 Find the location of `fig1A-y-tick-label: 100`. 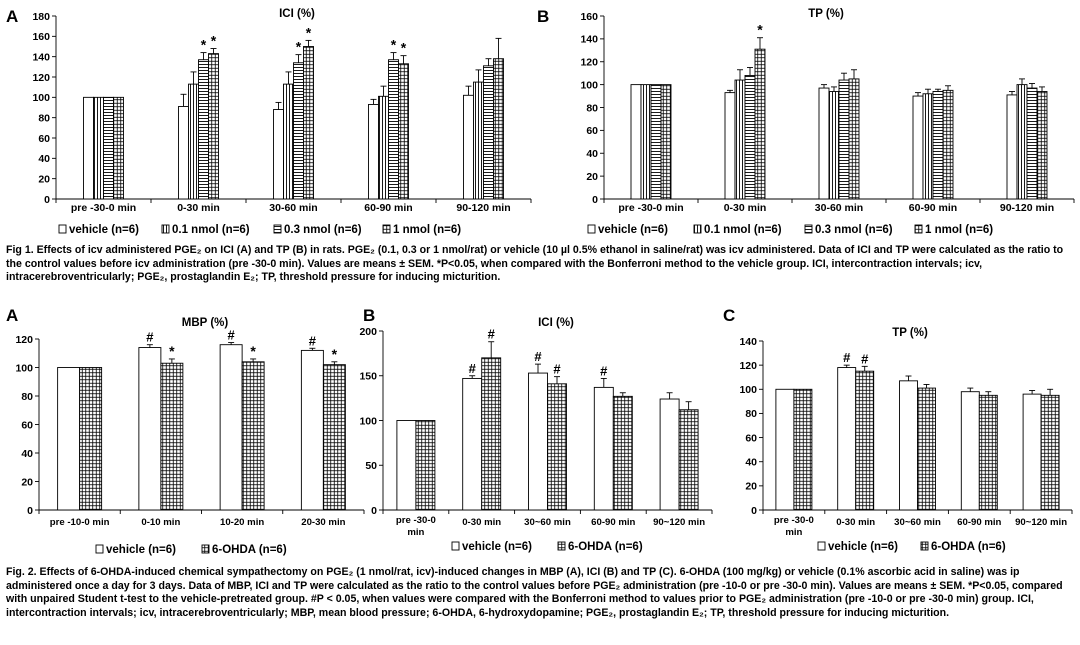

fig1A-y-tick-label: 100 is located at coordinates (41, 98).